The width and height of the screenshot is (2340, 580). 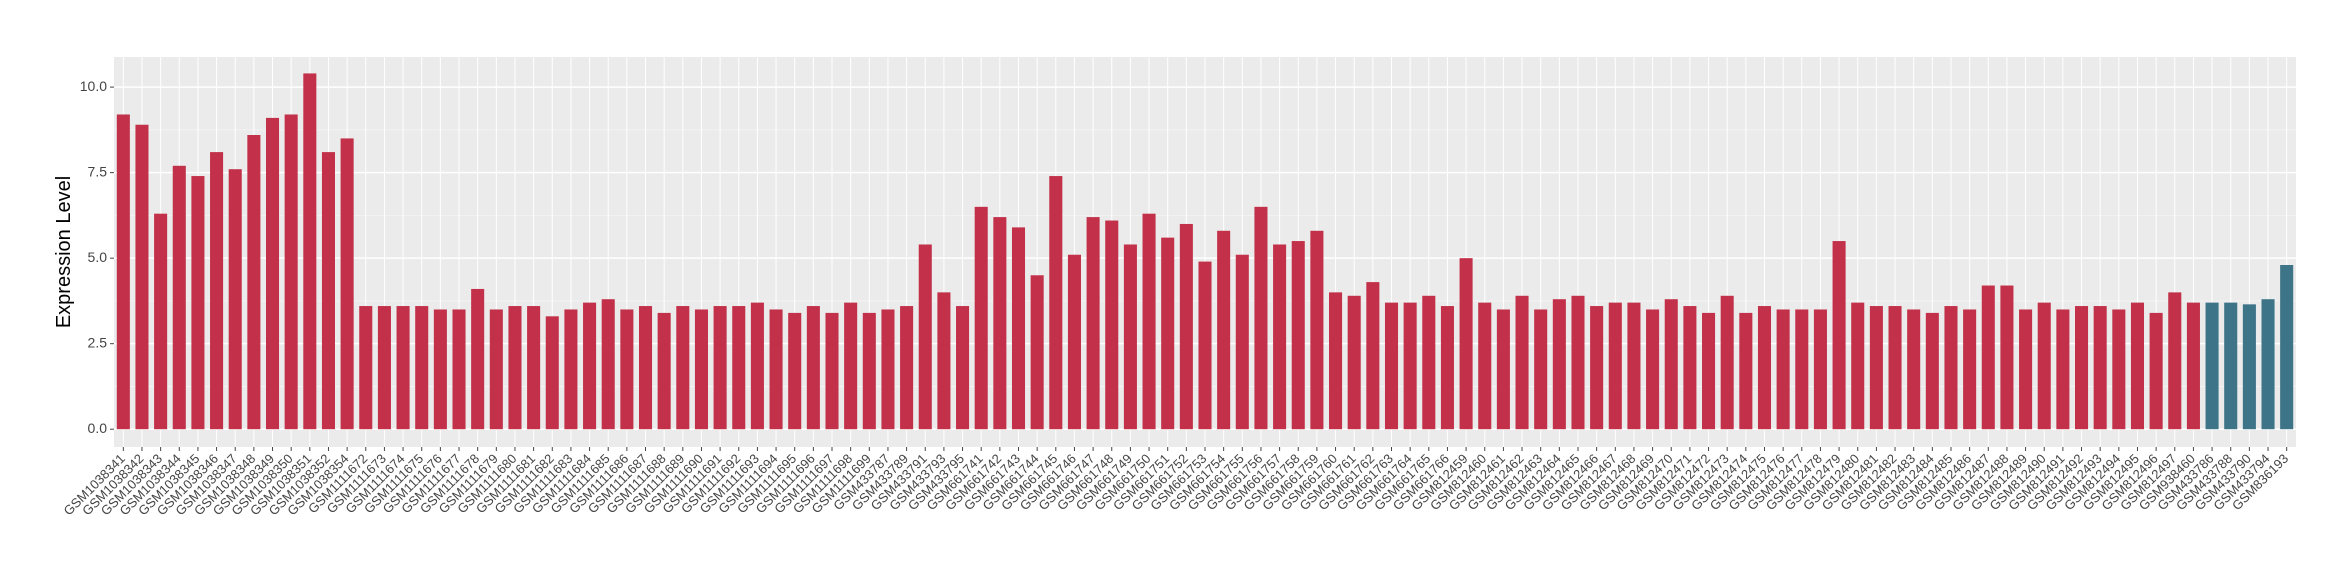 I want to click on y-tick-label: 2.5, so click(x=98, y=342).